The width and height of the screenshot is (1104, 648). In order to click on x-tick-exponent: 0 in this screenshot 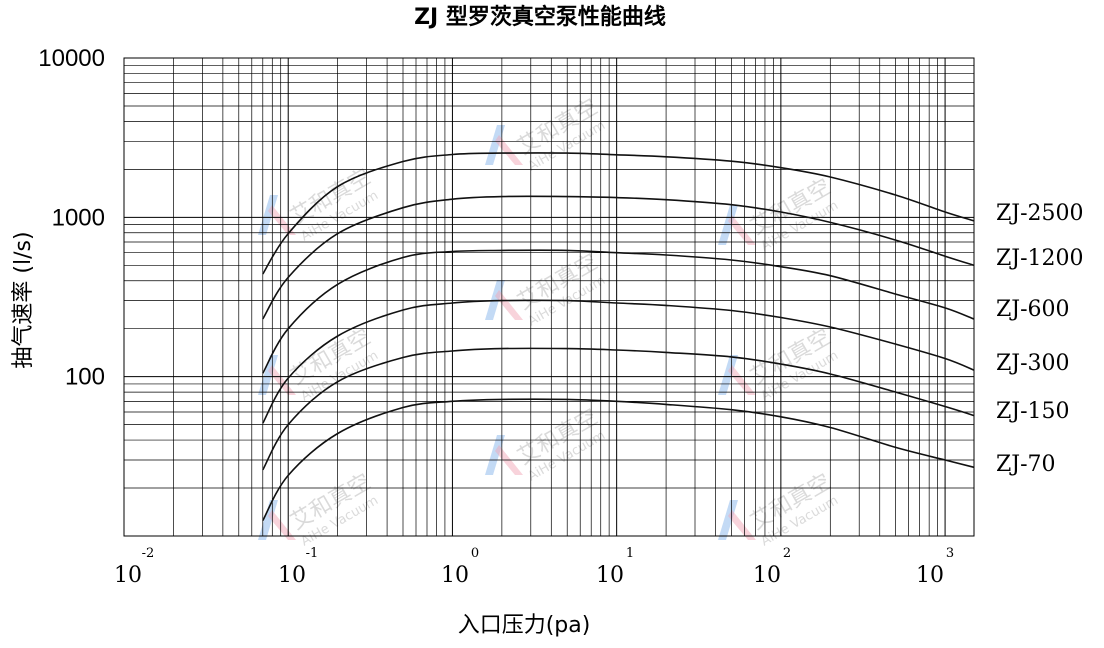, I will do `click(475, 553)`.